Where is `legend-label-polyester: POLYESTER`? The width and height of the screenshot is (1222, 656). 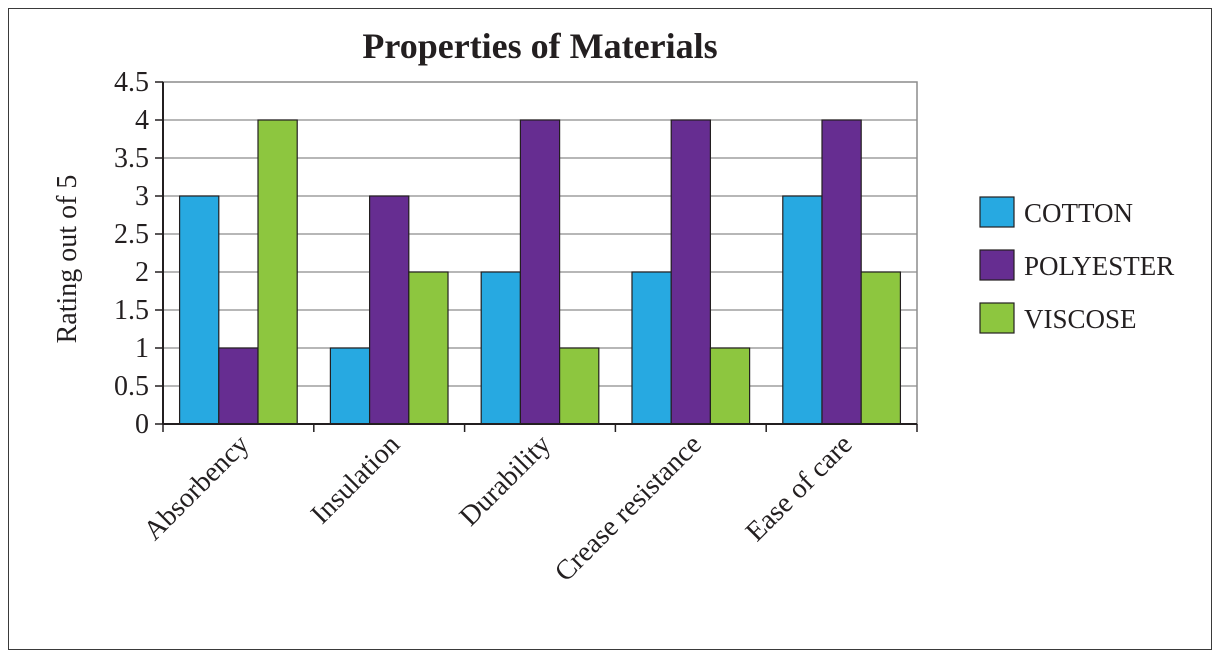
legend-label-polyester: POLYESTER is located at coordinates (1099, 266).